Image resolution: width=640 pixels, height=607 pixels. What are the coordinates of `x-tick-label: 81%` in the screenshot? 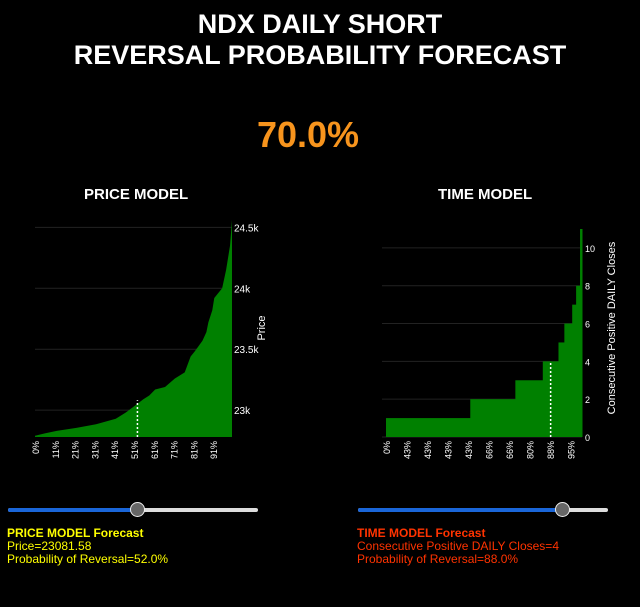 It's located at (194, 450).